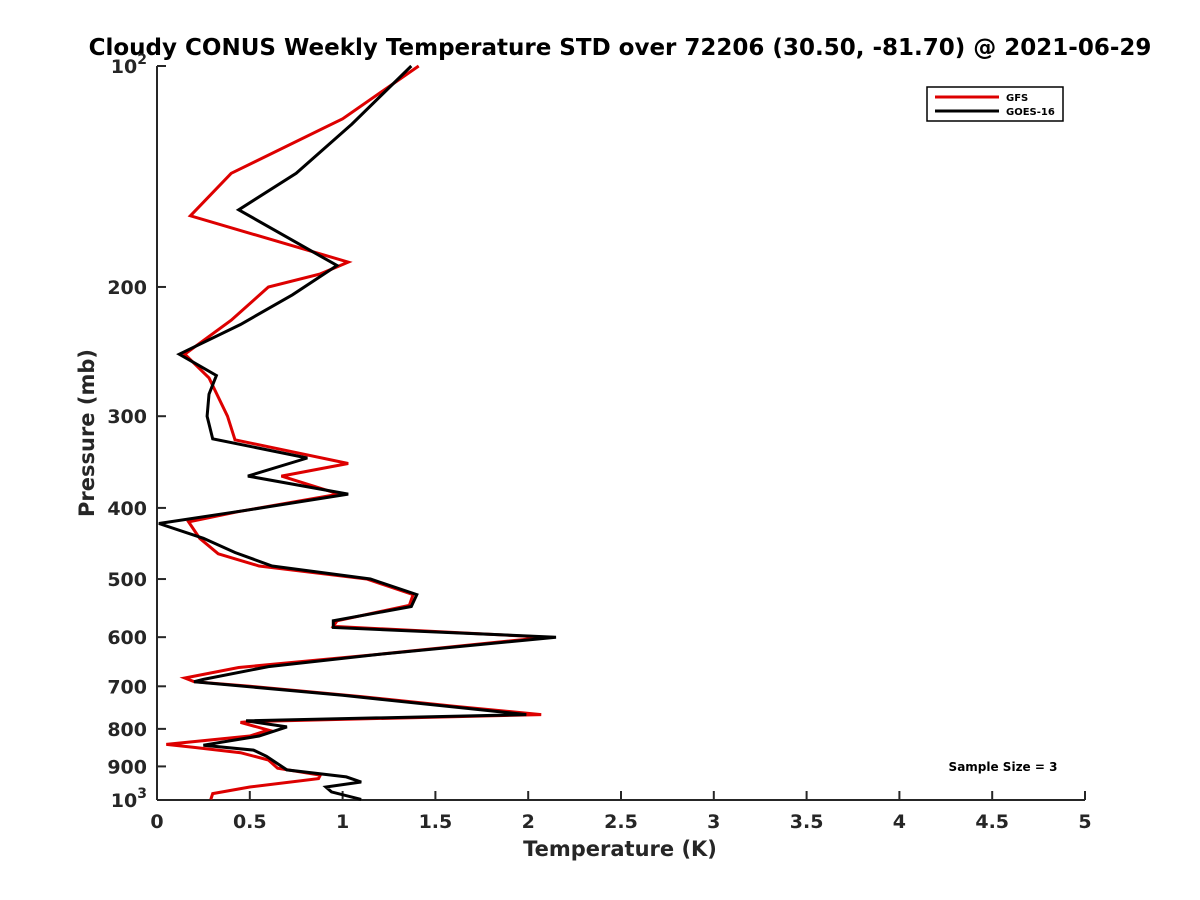 The width and height of the screenshot is (1200, 900). Describe the element at coordinates (87, 433) in the screenshot. I see `y-axis-label: Pressure (mb)` at that location.